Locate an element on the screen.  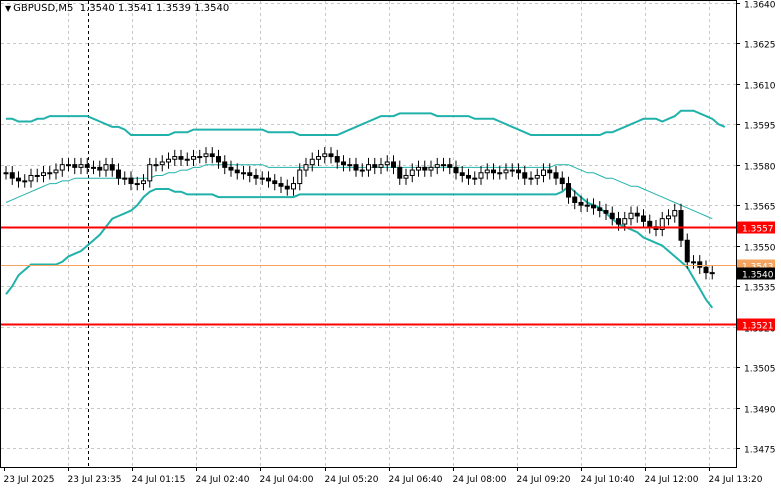
collapse-triangle-icon: ▼ is located at coordinates (8, 8).